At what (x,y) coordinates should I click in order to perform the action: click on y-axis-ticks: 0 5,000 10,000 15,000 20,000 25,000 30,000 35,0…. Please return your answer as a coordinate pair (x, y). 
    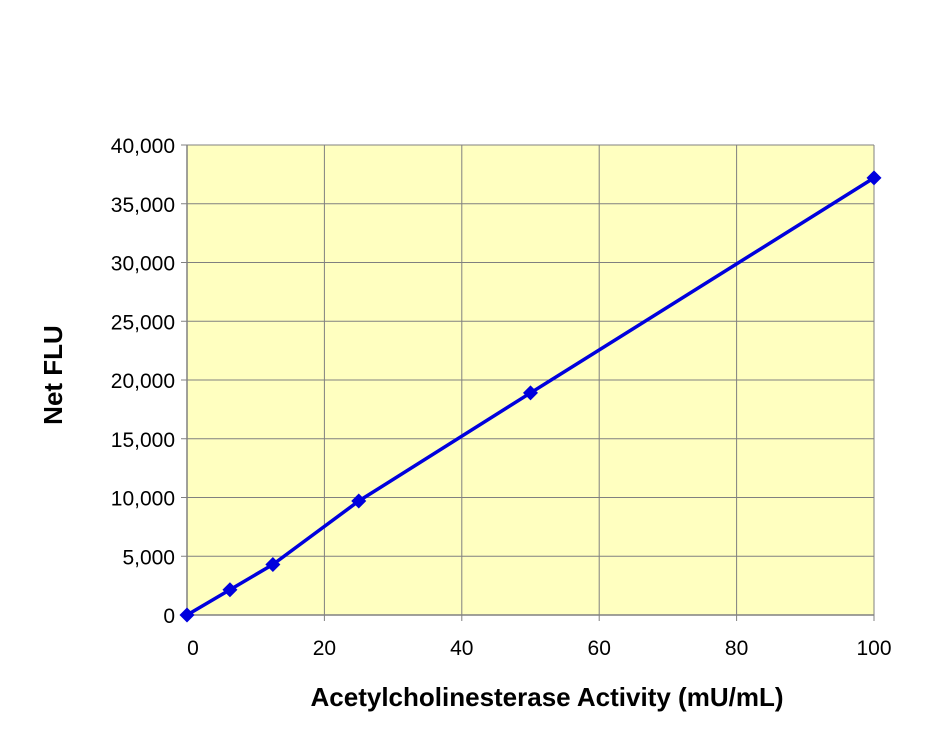
    Looking at the image, I should click on (149, 381).